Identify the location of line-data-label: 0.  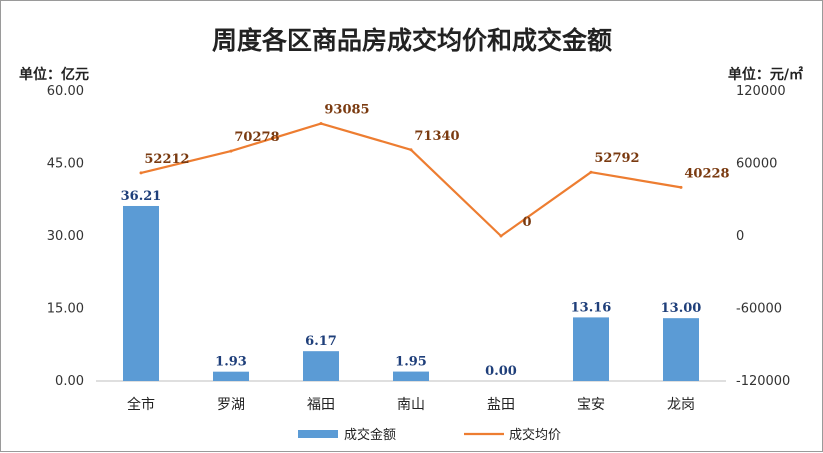
(526, 222).